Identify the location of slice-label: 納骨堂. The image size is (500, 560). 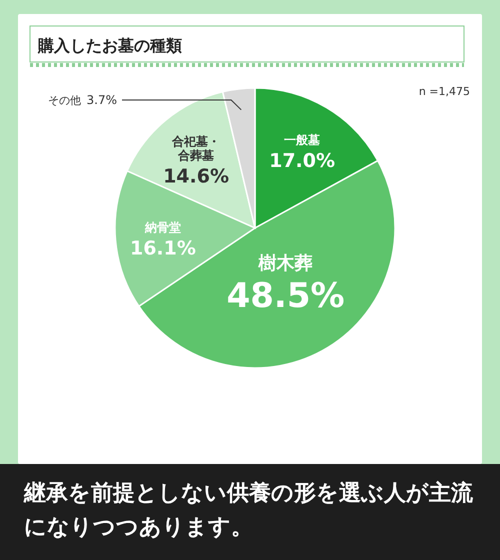
(162, 227).